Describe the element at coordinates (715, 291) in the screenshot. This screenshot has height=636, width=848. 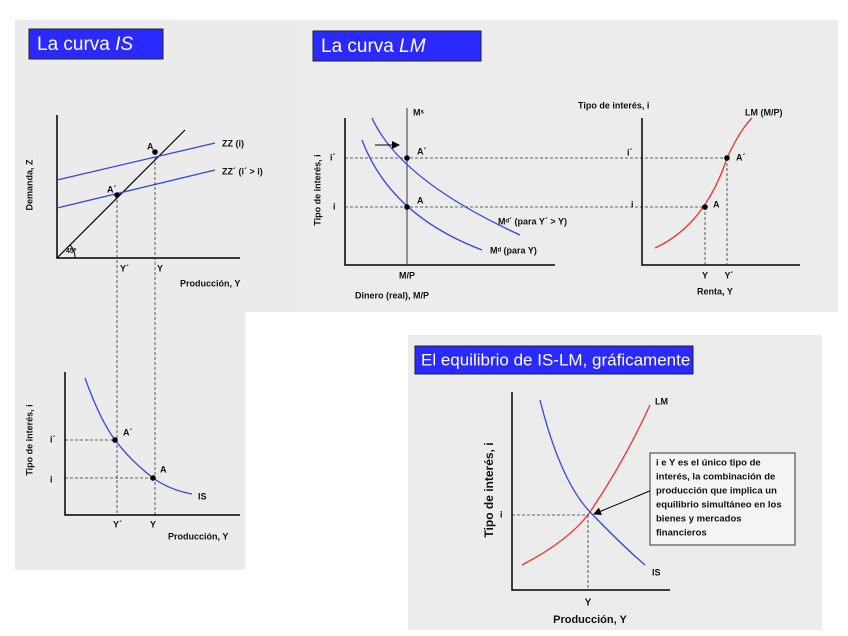
I see `axis-label: Renta, Y` at that location.